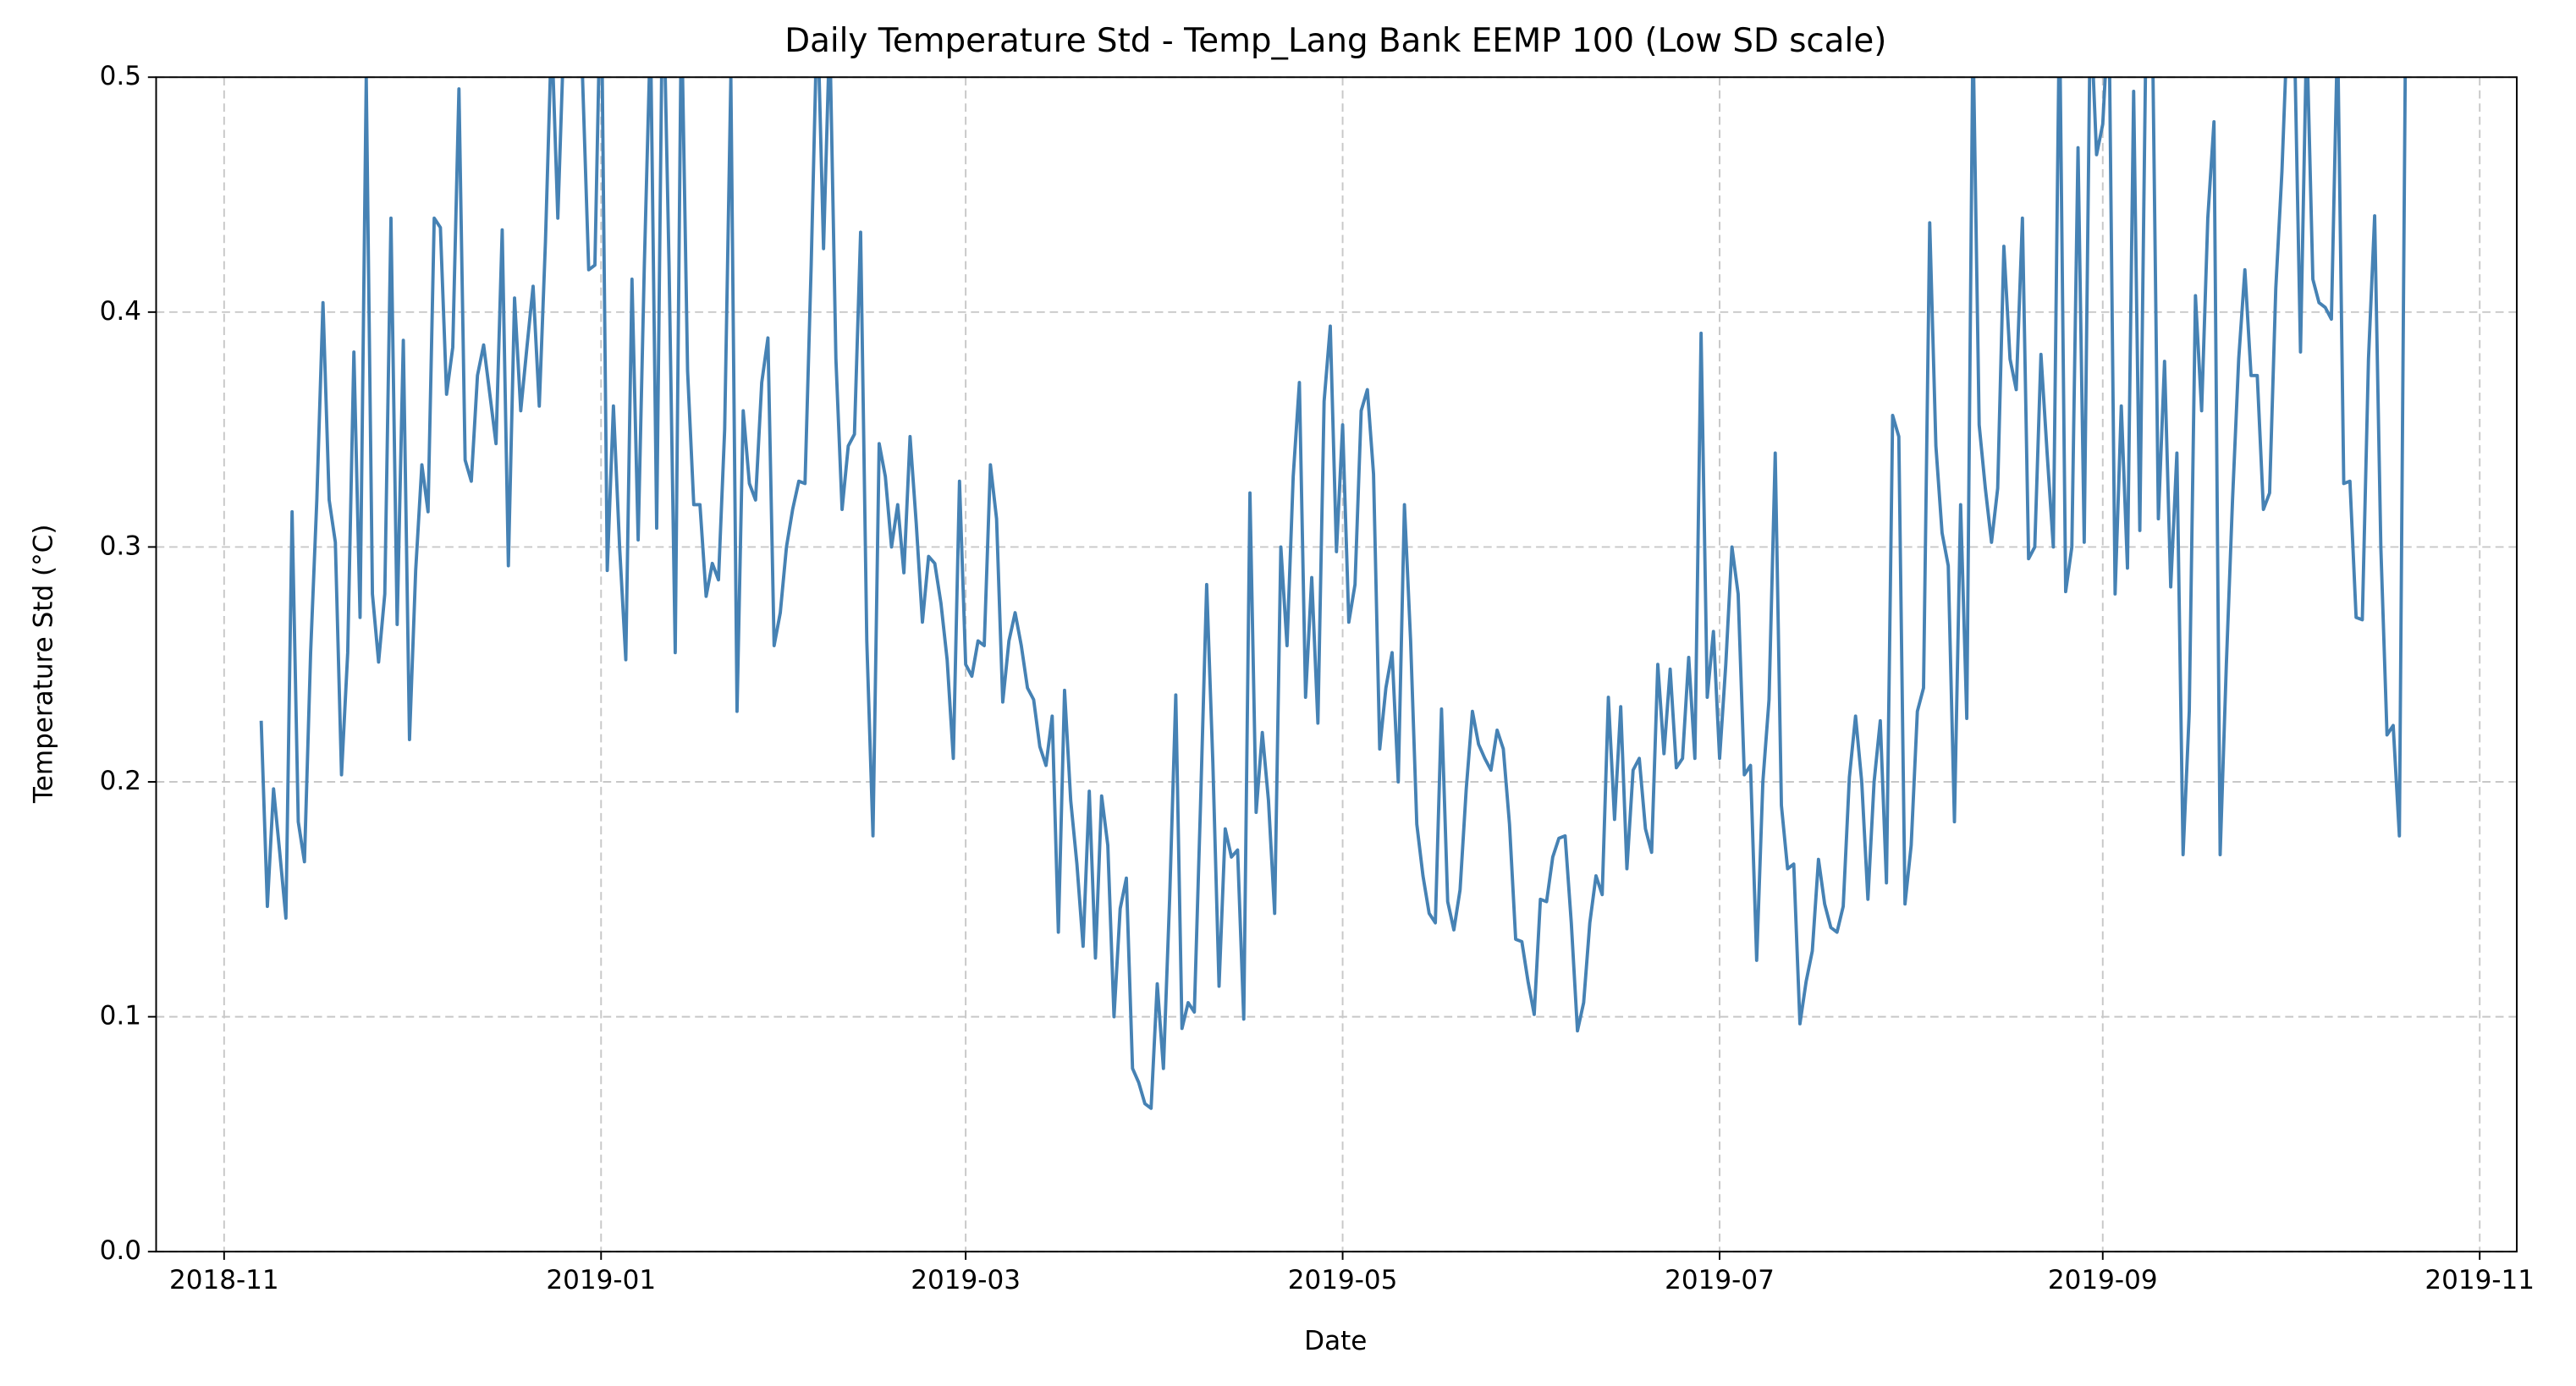 This screenshot has width=2576, height=1386. What do you see at coordinates (120, 1250) in the screenshot?
I see `y-tick-label: 0.0` at bounding box center [120, 1250].